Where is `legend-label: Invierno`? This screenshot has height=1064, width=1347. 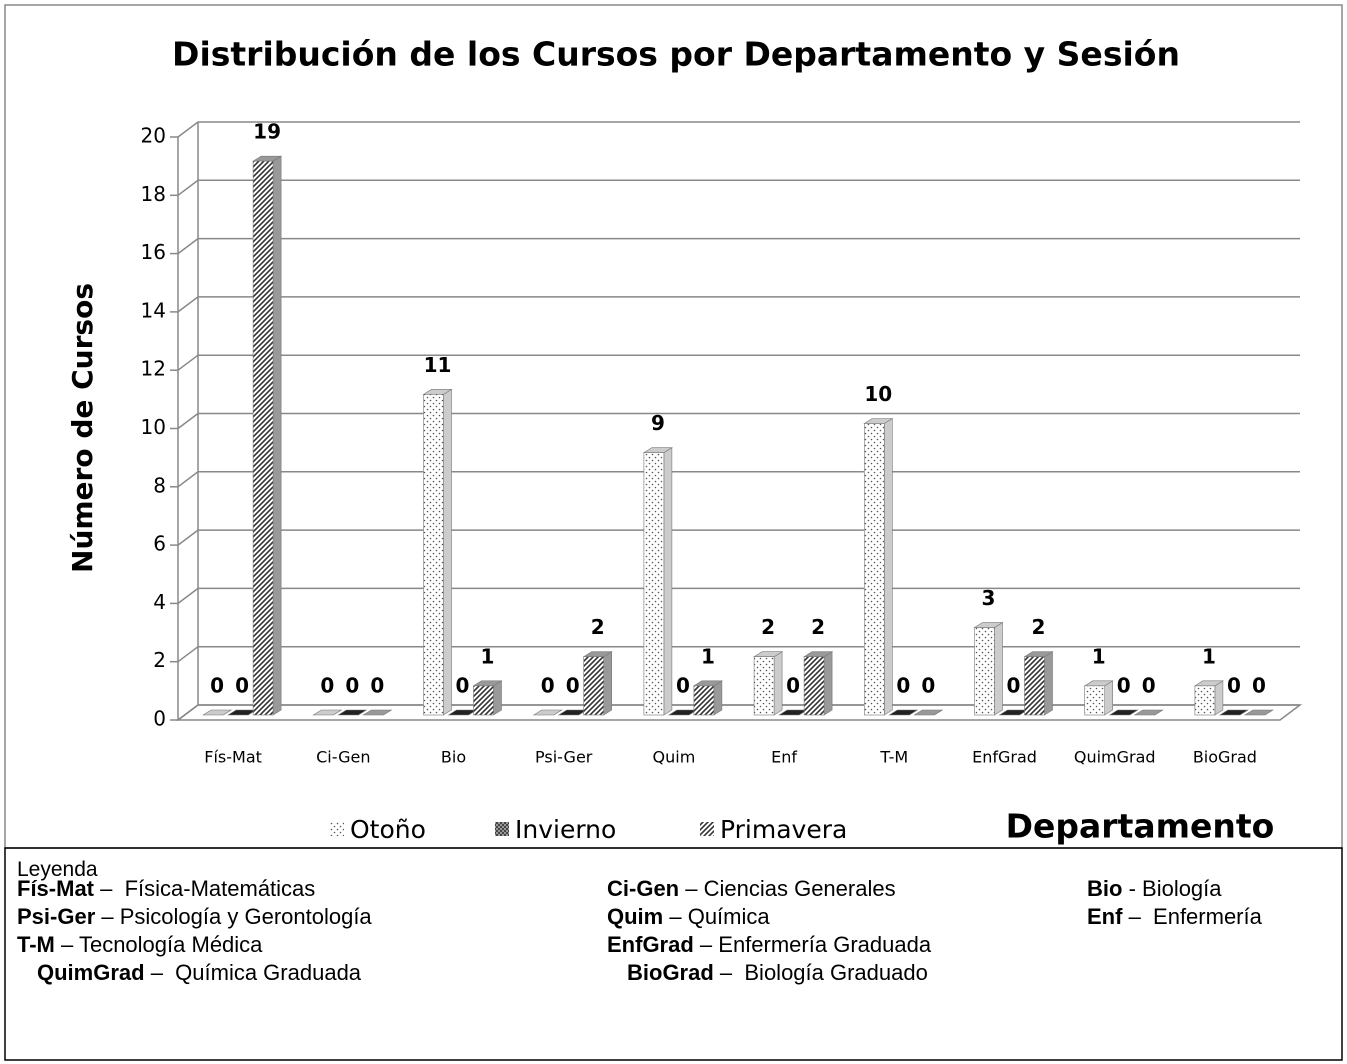 legend-label: Invierno is located at coordinates (565, 829).